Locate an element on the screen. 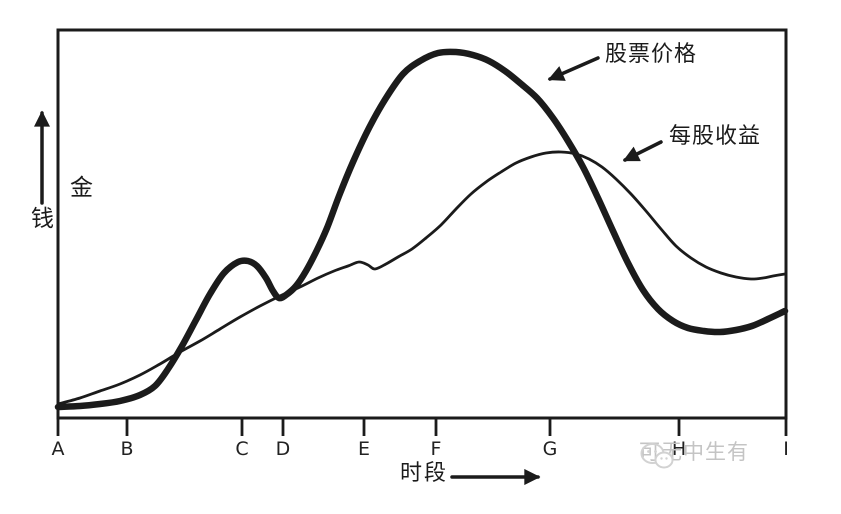 This screenshot has width=841, height=514. stock-price-label: 股票价格 is located at coordinates (651, 54).